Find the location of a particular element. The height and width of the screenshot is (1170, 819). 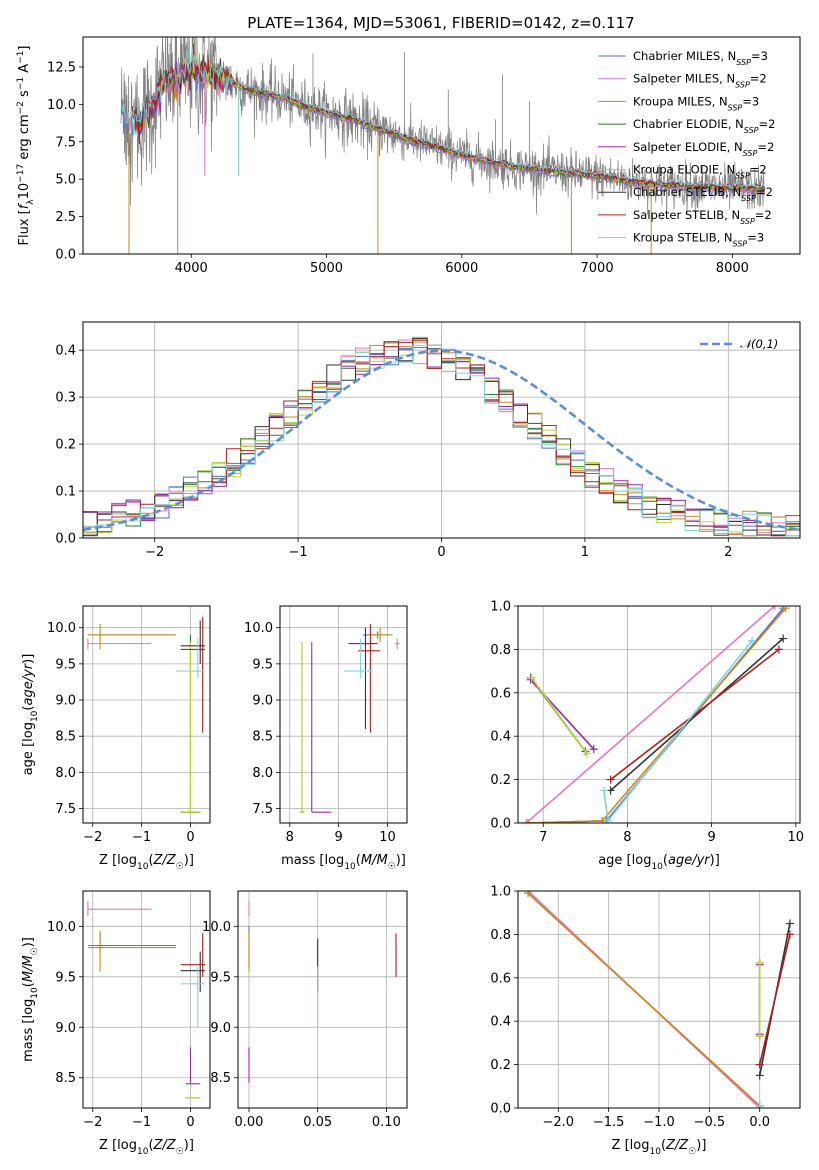

spectrum-ytick-label: 10.0 is located at coordinates (61, 105).